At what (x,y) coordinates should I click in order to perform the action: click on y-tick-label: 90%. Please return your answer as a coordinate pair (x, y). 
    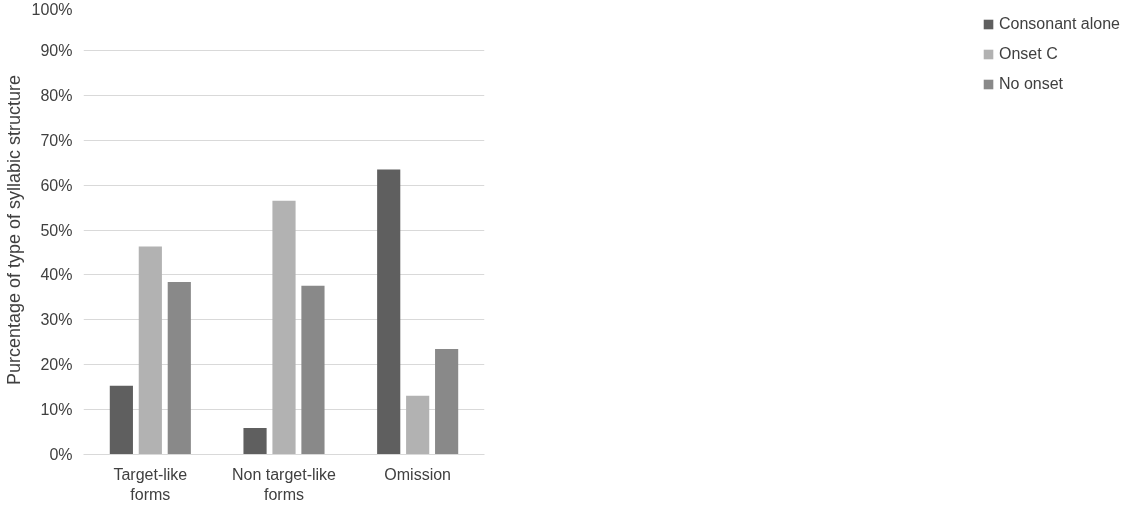
    Looking at the image, I should click on (56, 50).